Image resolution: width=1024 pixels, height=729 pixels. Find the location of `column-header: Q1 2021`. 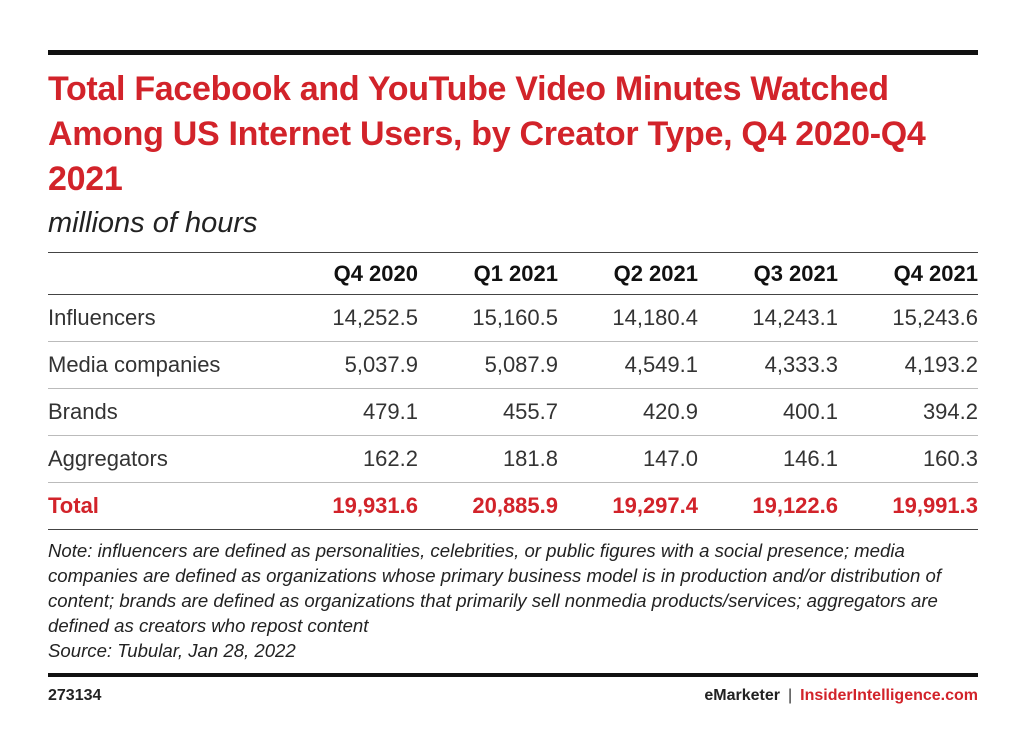

column-header: Q1 2021 is located at coordinates (515, 273).